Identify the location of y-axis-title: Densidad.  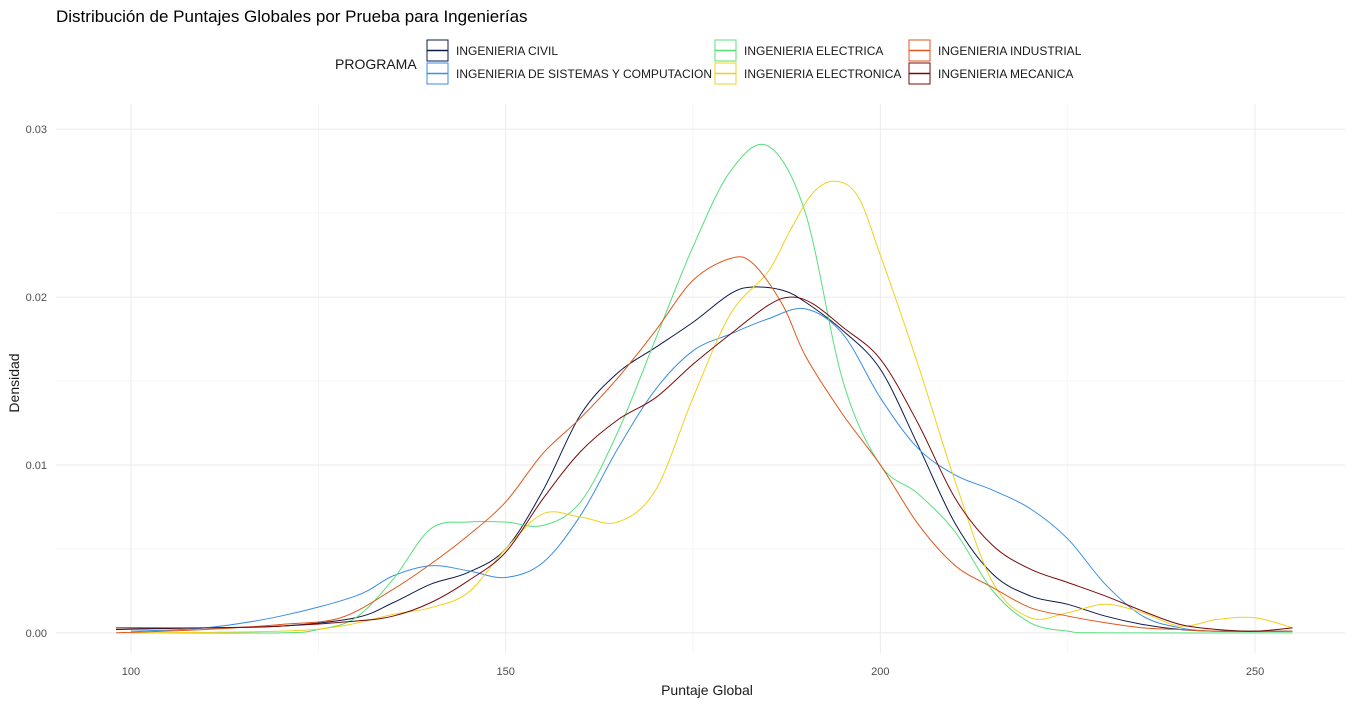
(14, 382).